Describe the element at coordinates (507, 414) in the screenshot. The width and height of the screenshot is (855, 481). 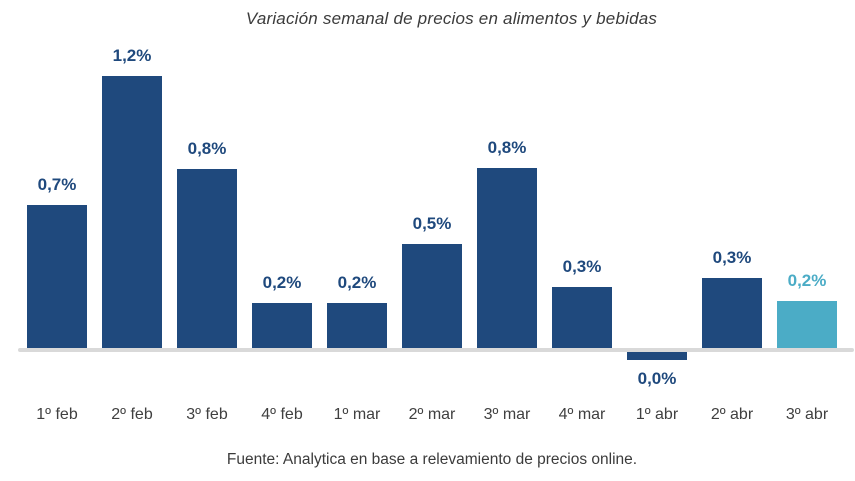
I see `x-axis-label-3-mar: 3º mar` at that location.